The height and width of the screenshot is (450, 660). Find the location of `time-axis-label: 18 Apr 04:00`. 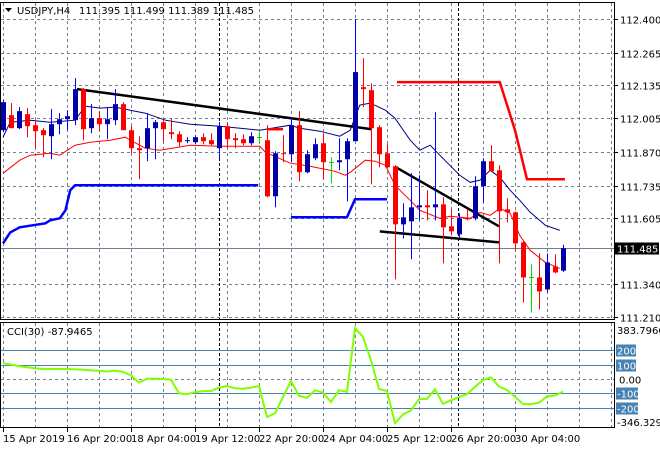

time-axis-label: 18 Apr 04:00 is located at coordinates (163, 439).